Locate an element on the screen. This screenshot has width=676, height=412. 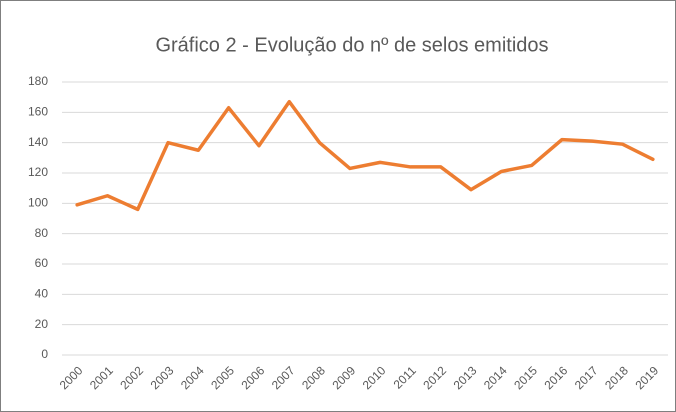
y-tick-label: 120 is located at coordinates (38, 172).